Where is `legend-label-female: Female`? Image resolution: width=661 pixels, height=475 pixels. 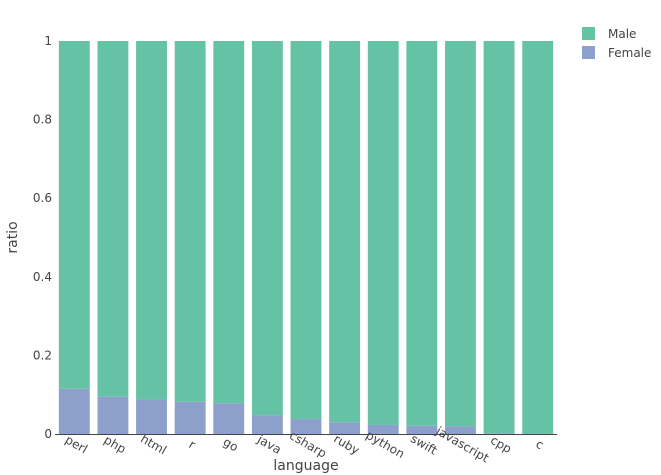 legend-label-female: Female is located at coordinates (629, 53).